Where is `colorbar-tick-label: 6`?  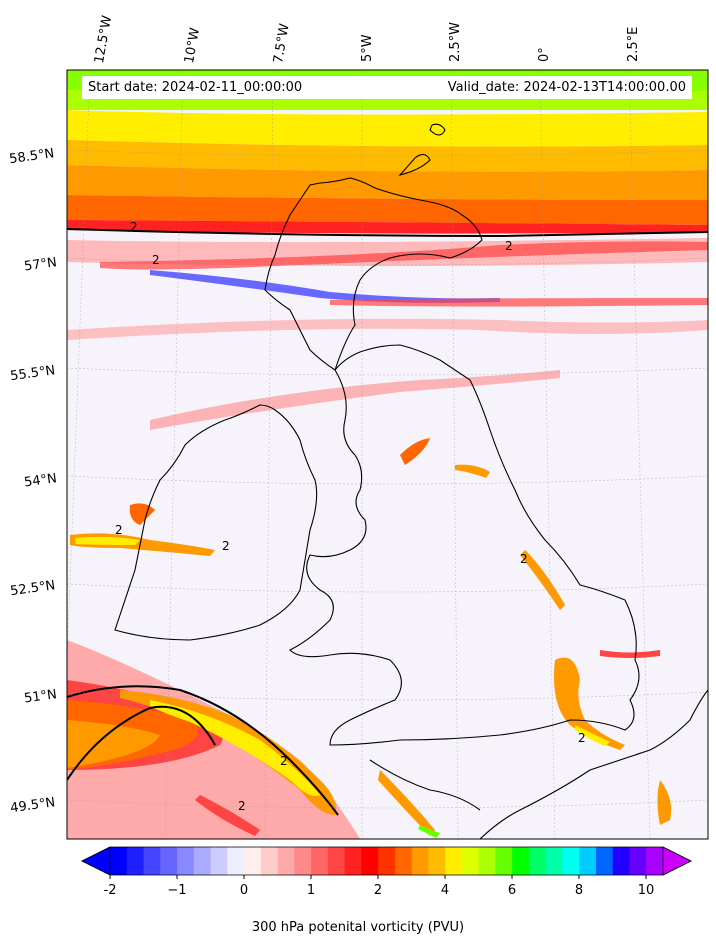 colorbar-tick-label: 6 is located at coordinates (512, 890).